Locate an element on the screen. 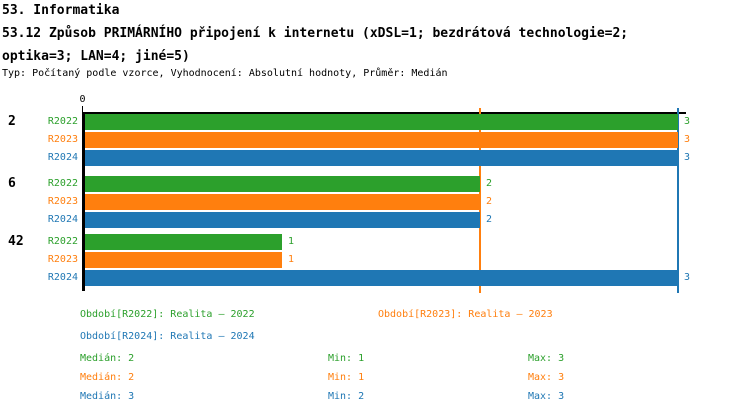  legend-stat-min-r2024: Min: 2 is located at coordinates (346, 396).